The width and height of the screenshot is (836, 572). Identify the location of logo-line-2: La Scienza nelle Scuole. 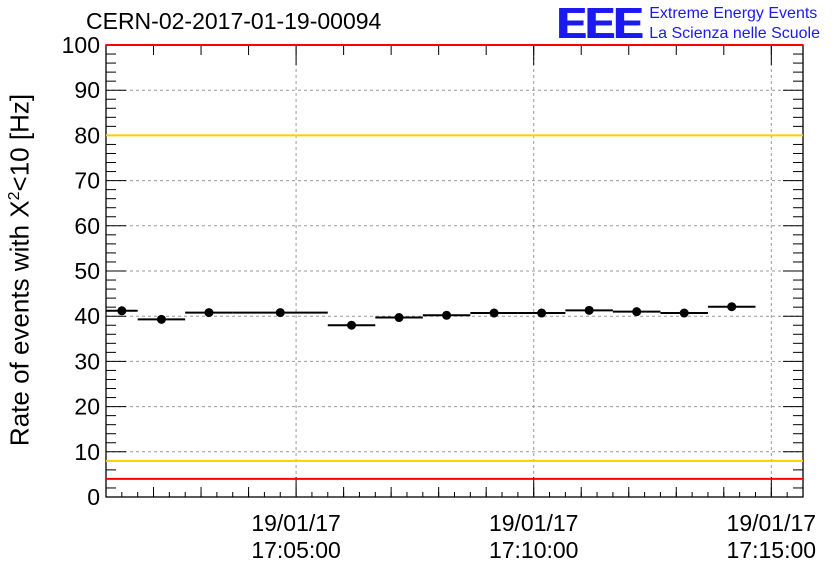
(734, 33).